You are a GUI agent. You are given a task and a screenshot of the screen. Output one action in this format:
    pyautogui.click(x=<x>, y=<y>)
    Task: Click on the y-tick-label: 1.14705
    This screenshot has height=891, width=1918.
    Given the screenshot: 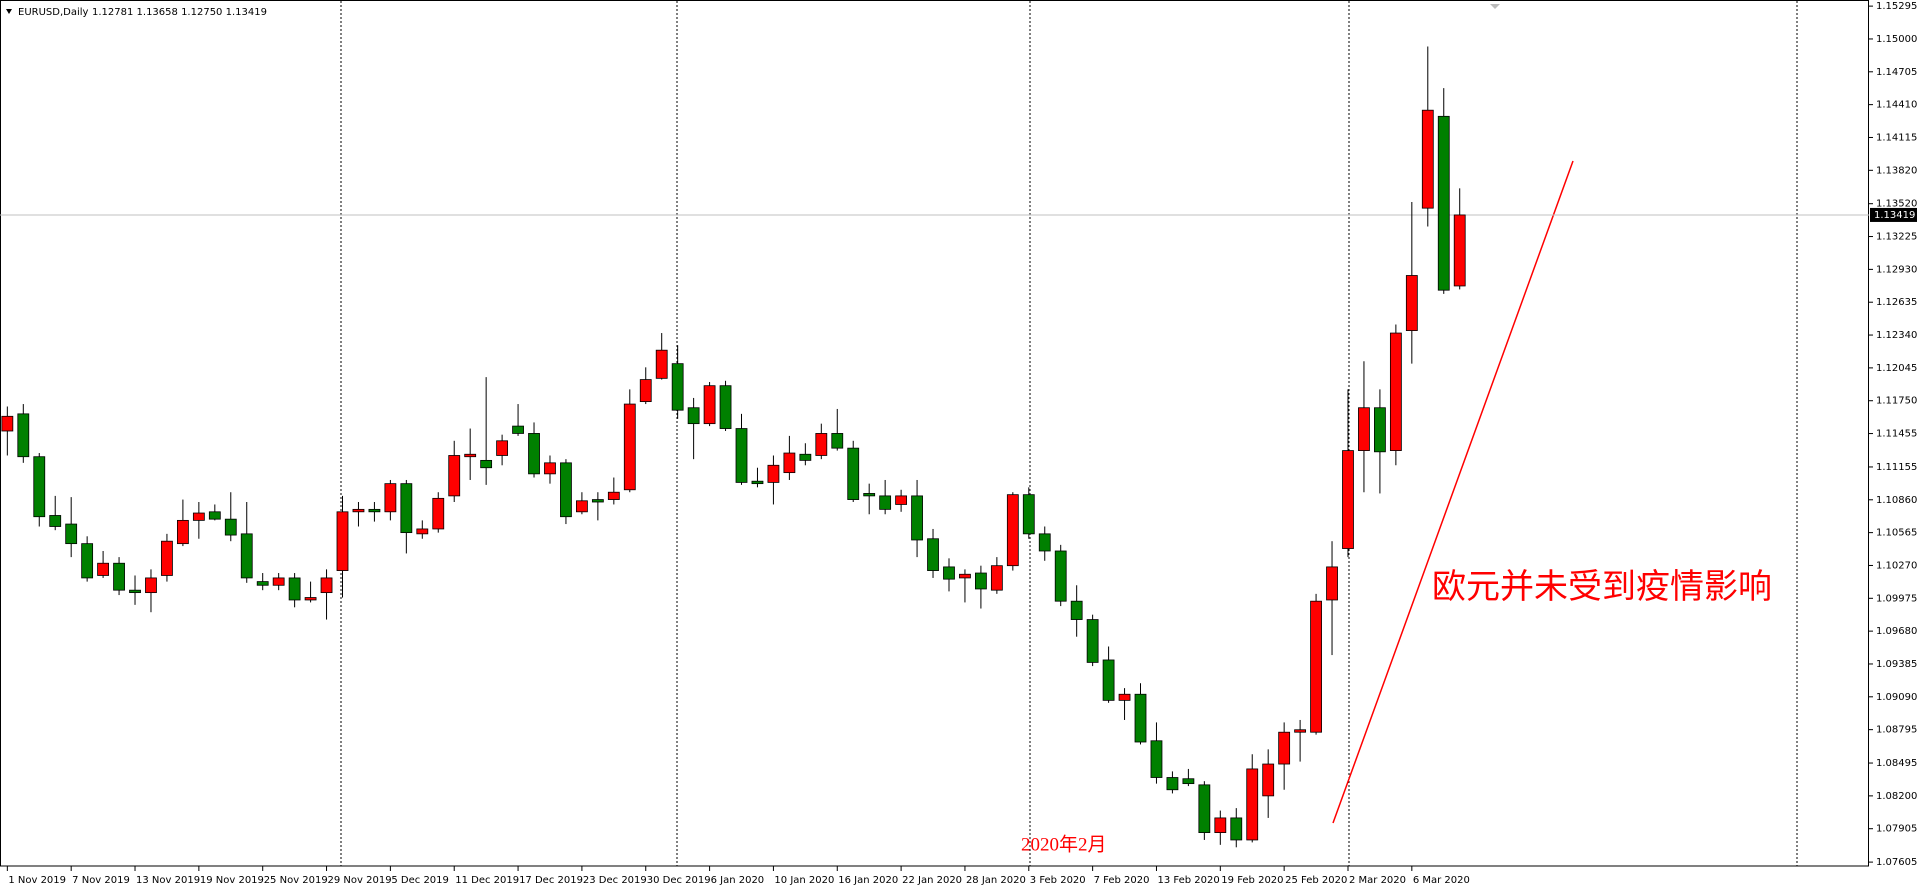 What is the action you would take?
    pyautogui.click(x=1896, y=72)
    